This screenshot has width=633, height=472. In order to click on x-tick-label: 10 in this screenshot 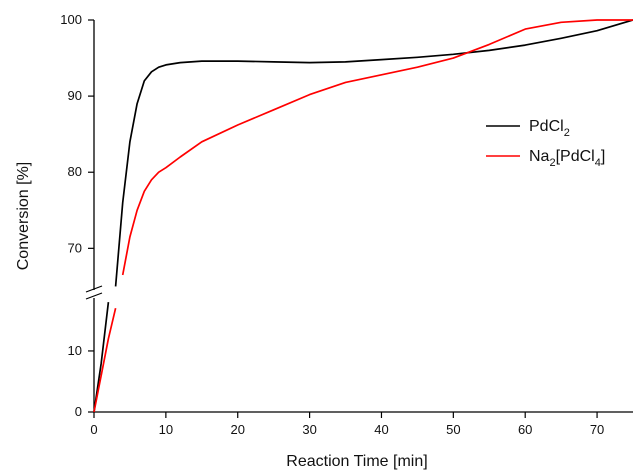, I will do `click(166, 429)`.